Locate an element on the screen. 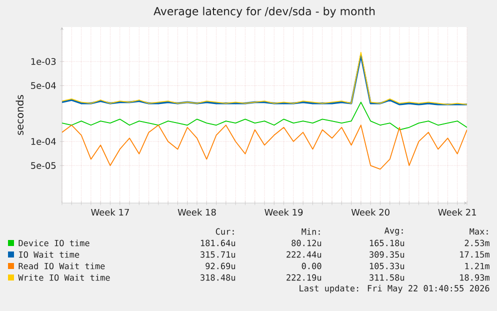  text: 18.93m is located at coordinates (475, 277).